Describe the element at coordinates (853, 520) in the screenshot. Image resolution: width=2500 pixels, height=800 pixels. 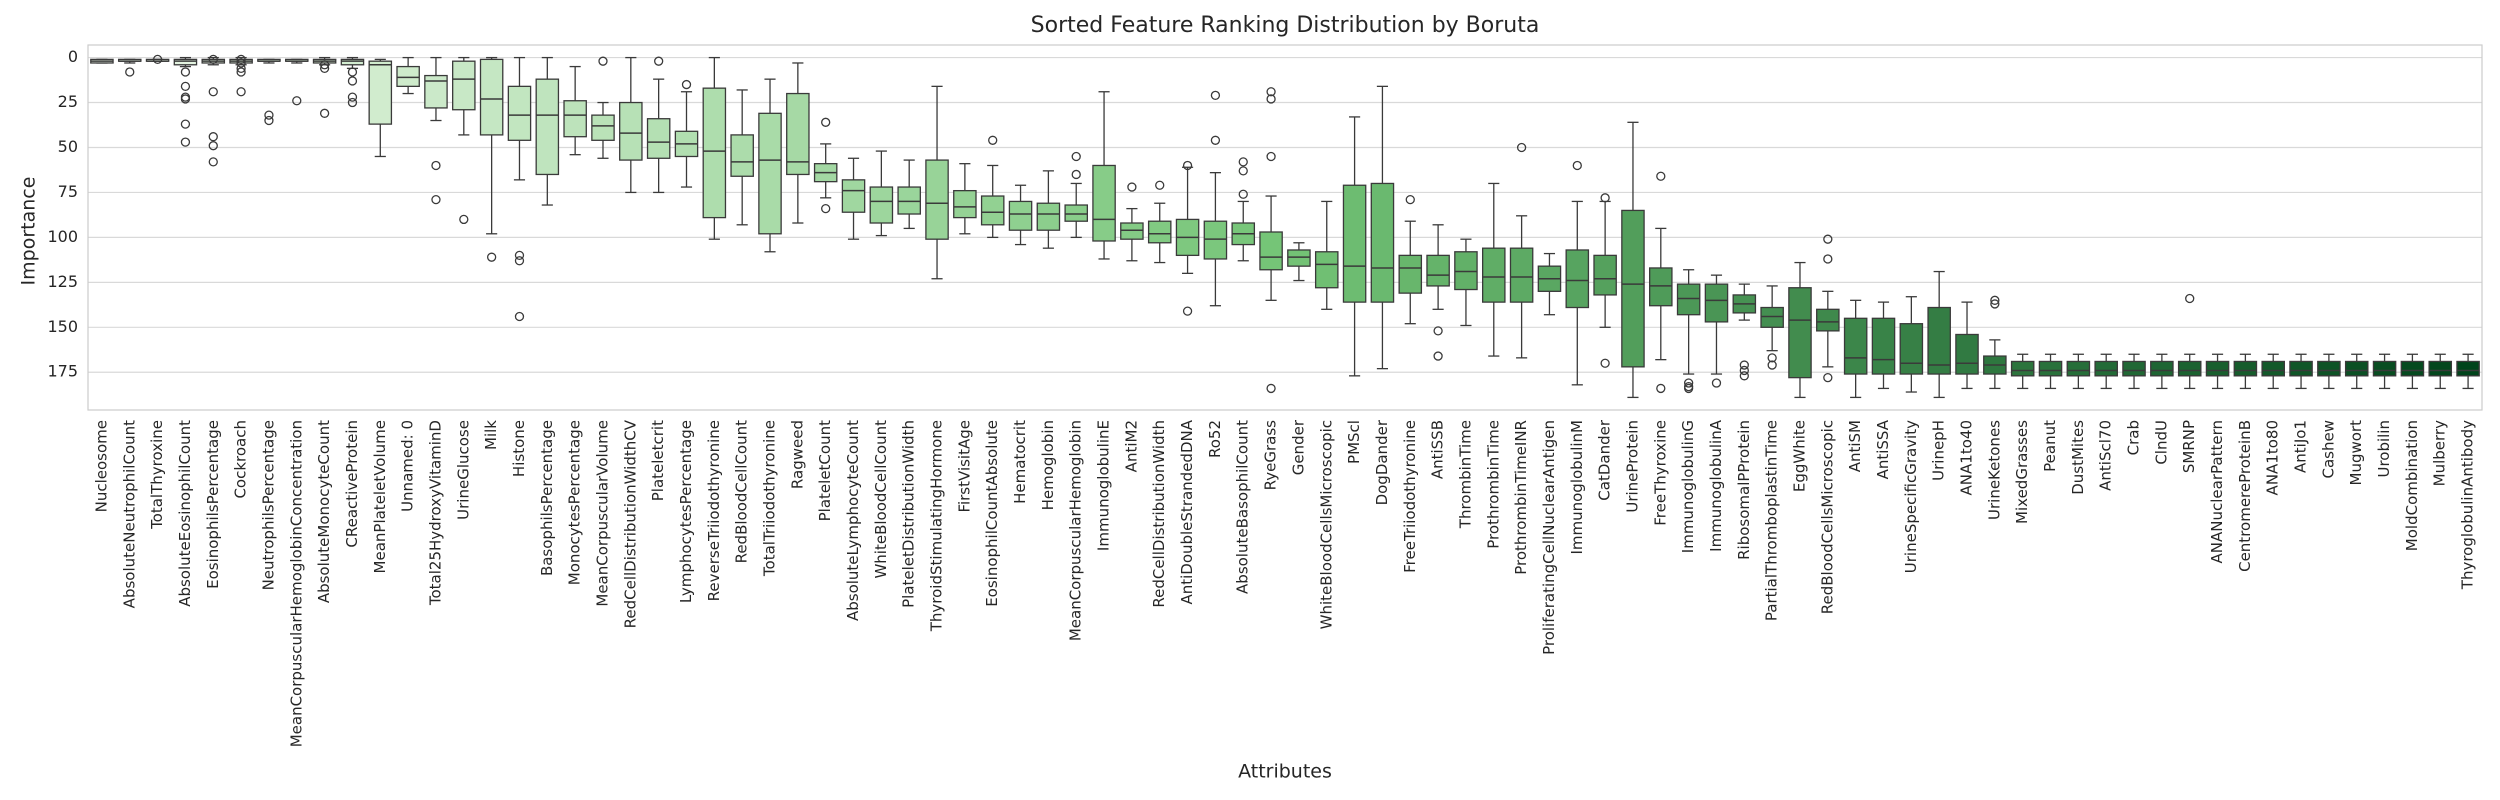
I see `x-tick-label: AbsoluteLymphocyteCount` at that location.